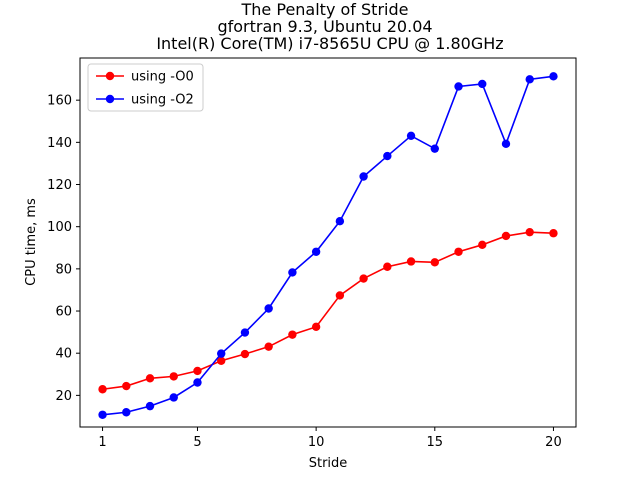  I want to click on y-tick-label: 160, so click(59, 101).